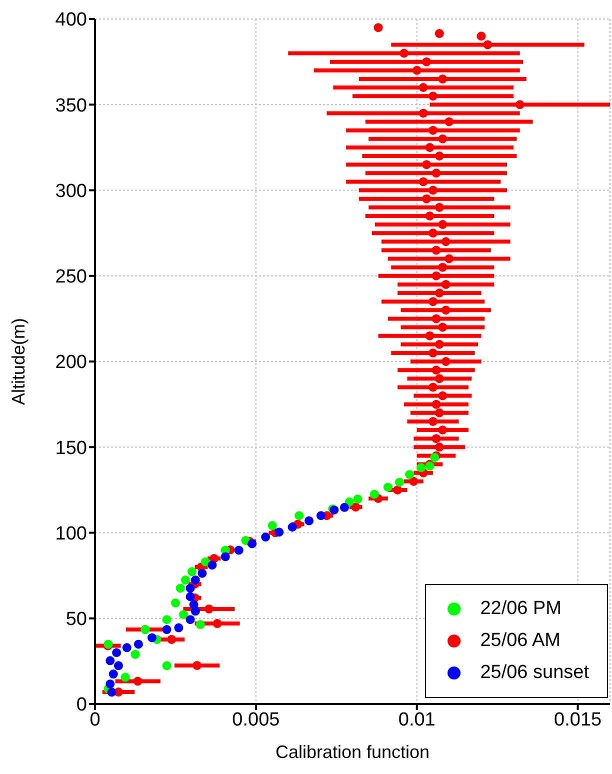 The width and height of the screenshot is (612, 774). I want to click on x-tick-label: 0.005, so click(256, 719).